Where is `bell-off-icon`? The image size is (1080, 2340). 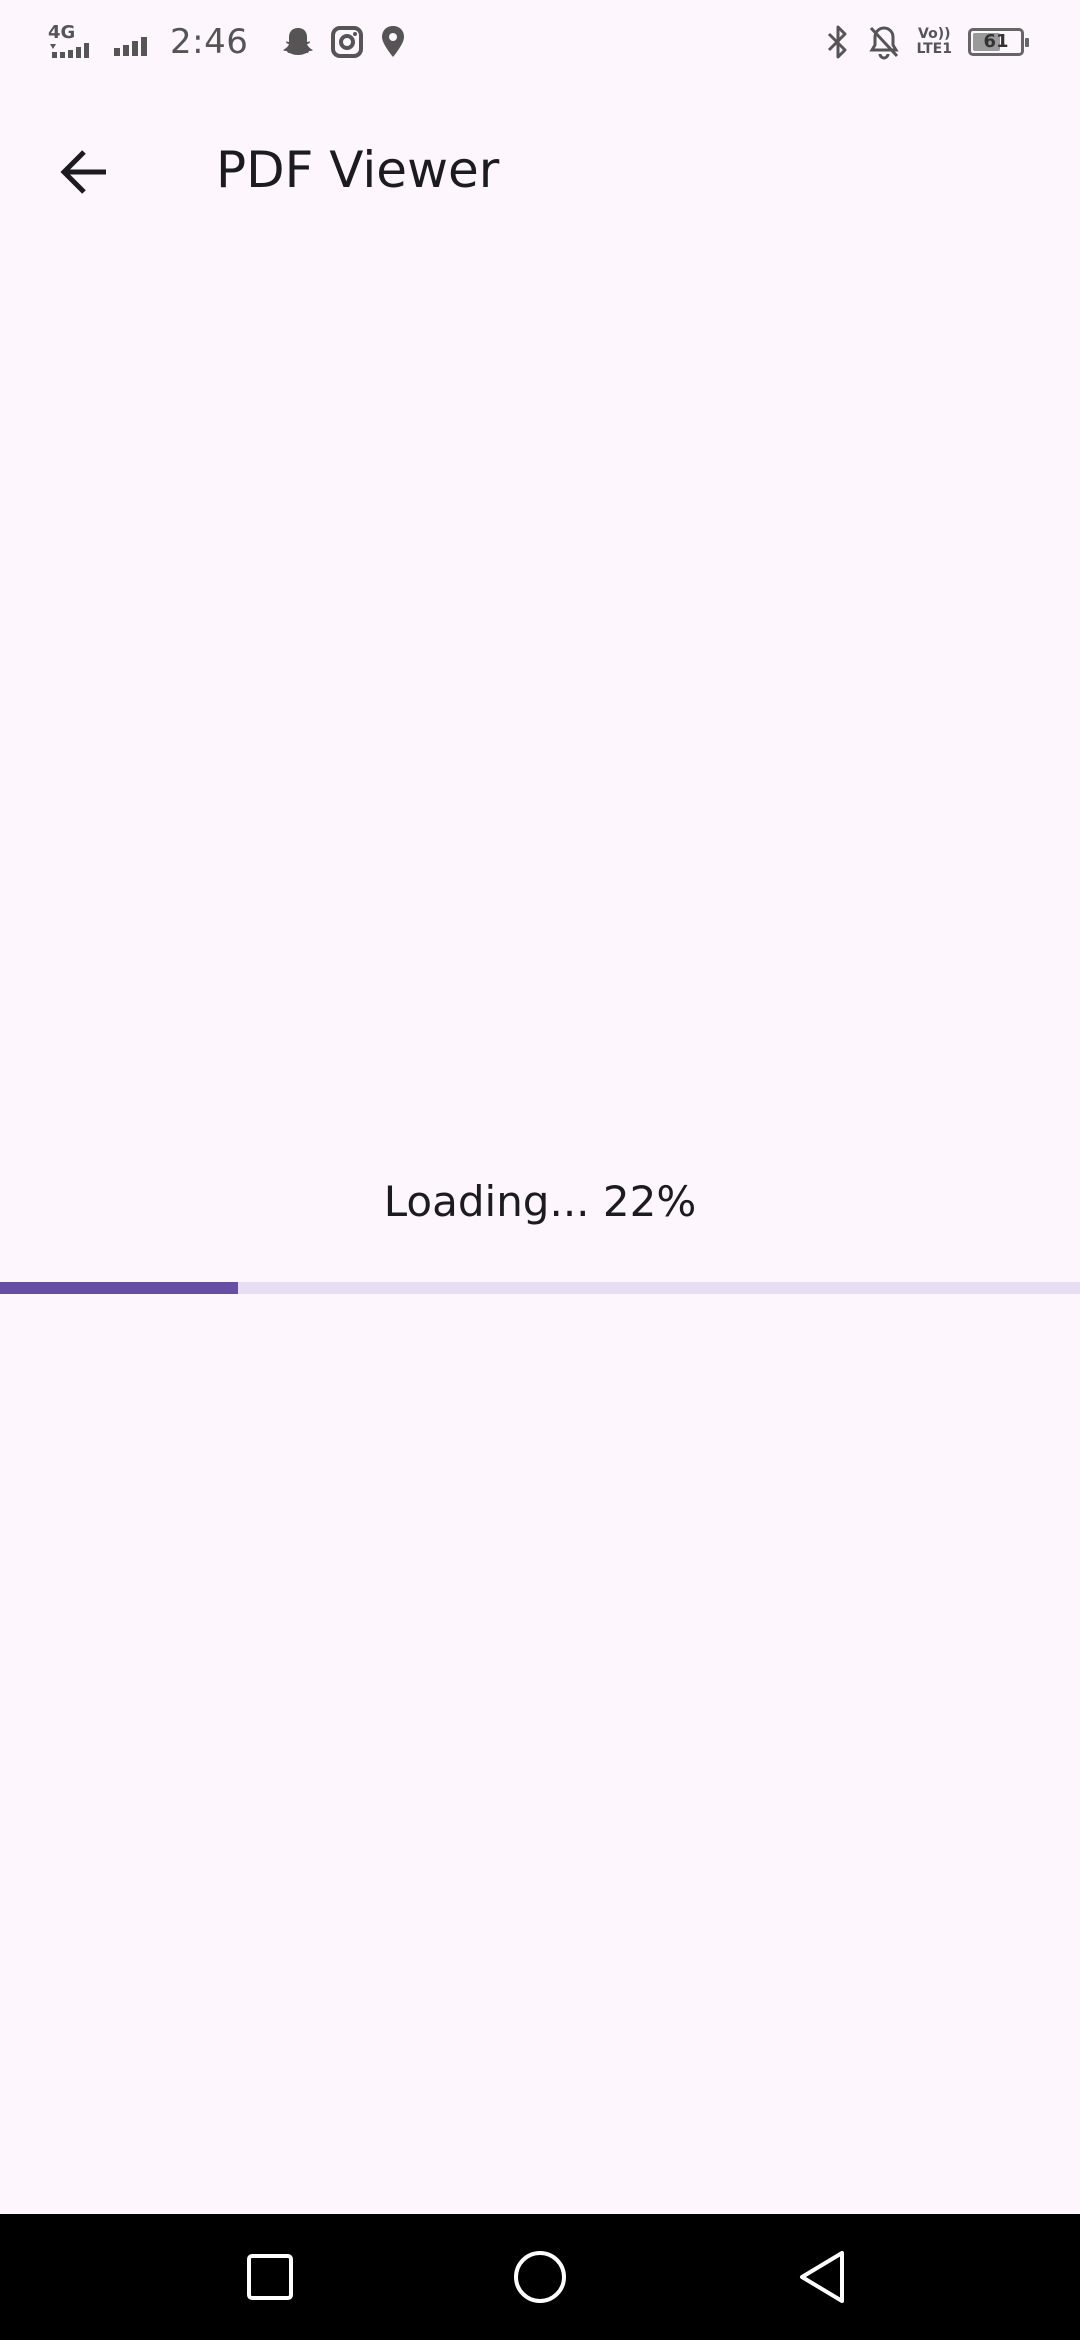
bell-off-icon is located at coordinates (884, 42).